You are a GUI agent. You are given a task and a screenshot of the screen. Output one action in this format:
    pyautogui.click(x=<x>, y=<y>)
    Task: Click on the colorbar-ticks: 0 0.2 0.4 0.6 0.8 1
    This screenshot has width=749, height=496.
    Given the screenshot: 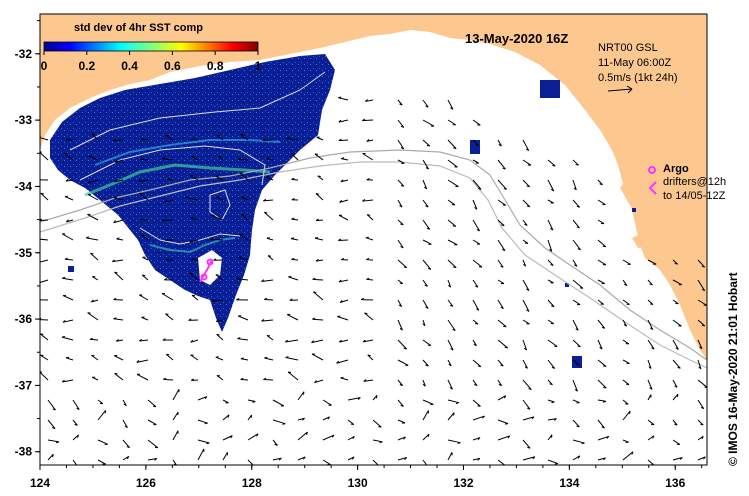 What is the action you would take?
    pyautogui.click(x=151, y=62)
    